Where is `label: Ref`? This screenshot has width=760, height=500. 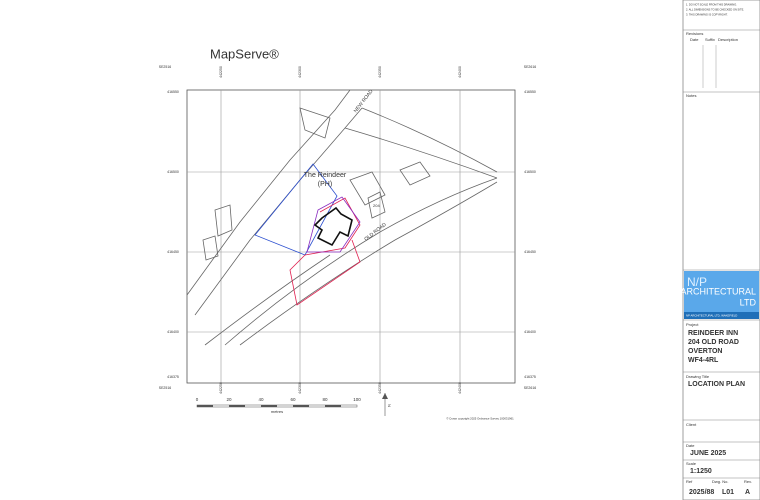 label: Ref is located at coordinates (689, 481).